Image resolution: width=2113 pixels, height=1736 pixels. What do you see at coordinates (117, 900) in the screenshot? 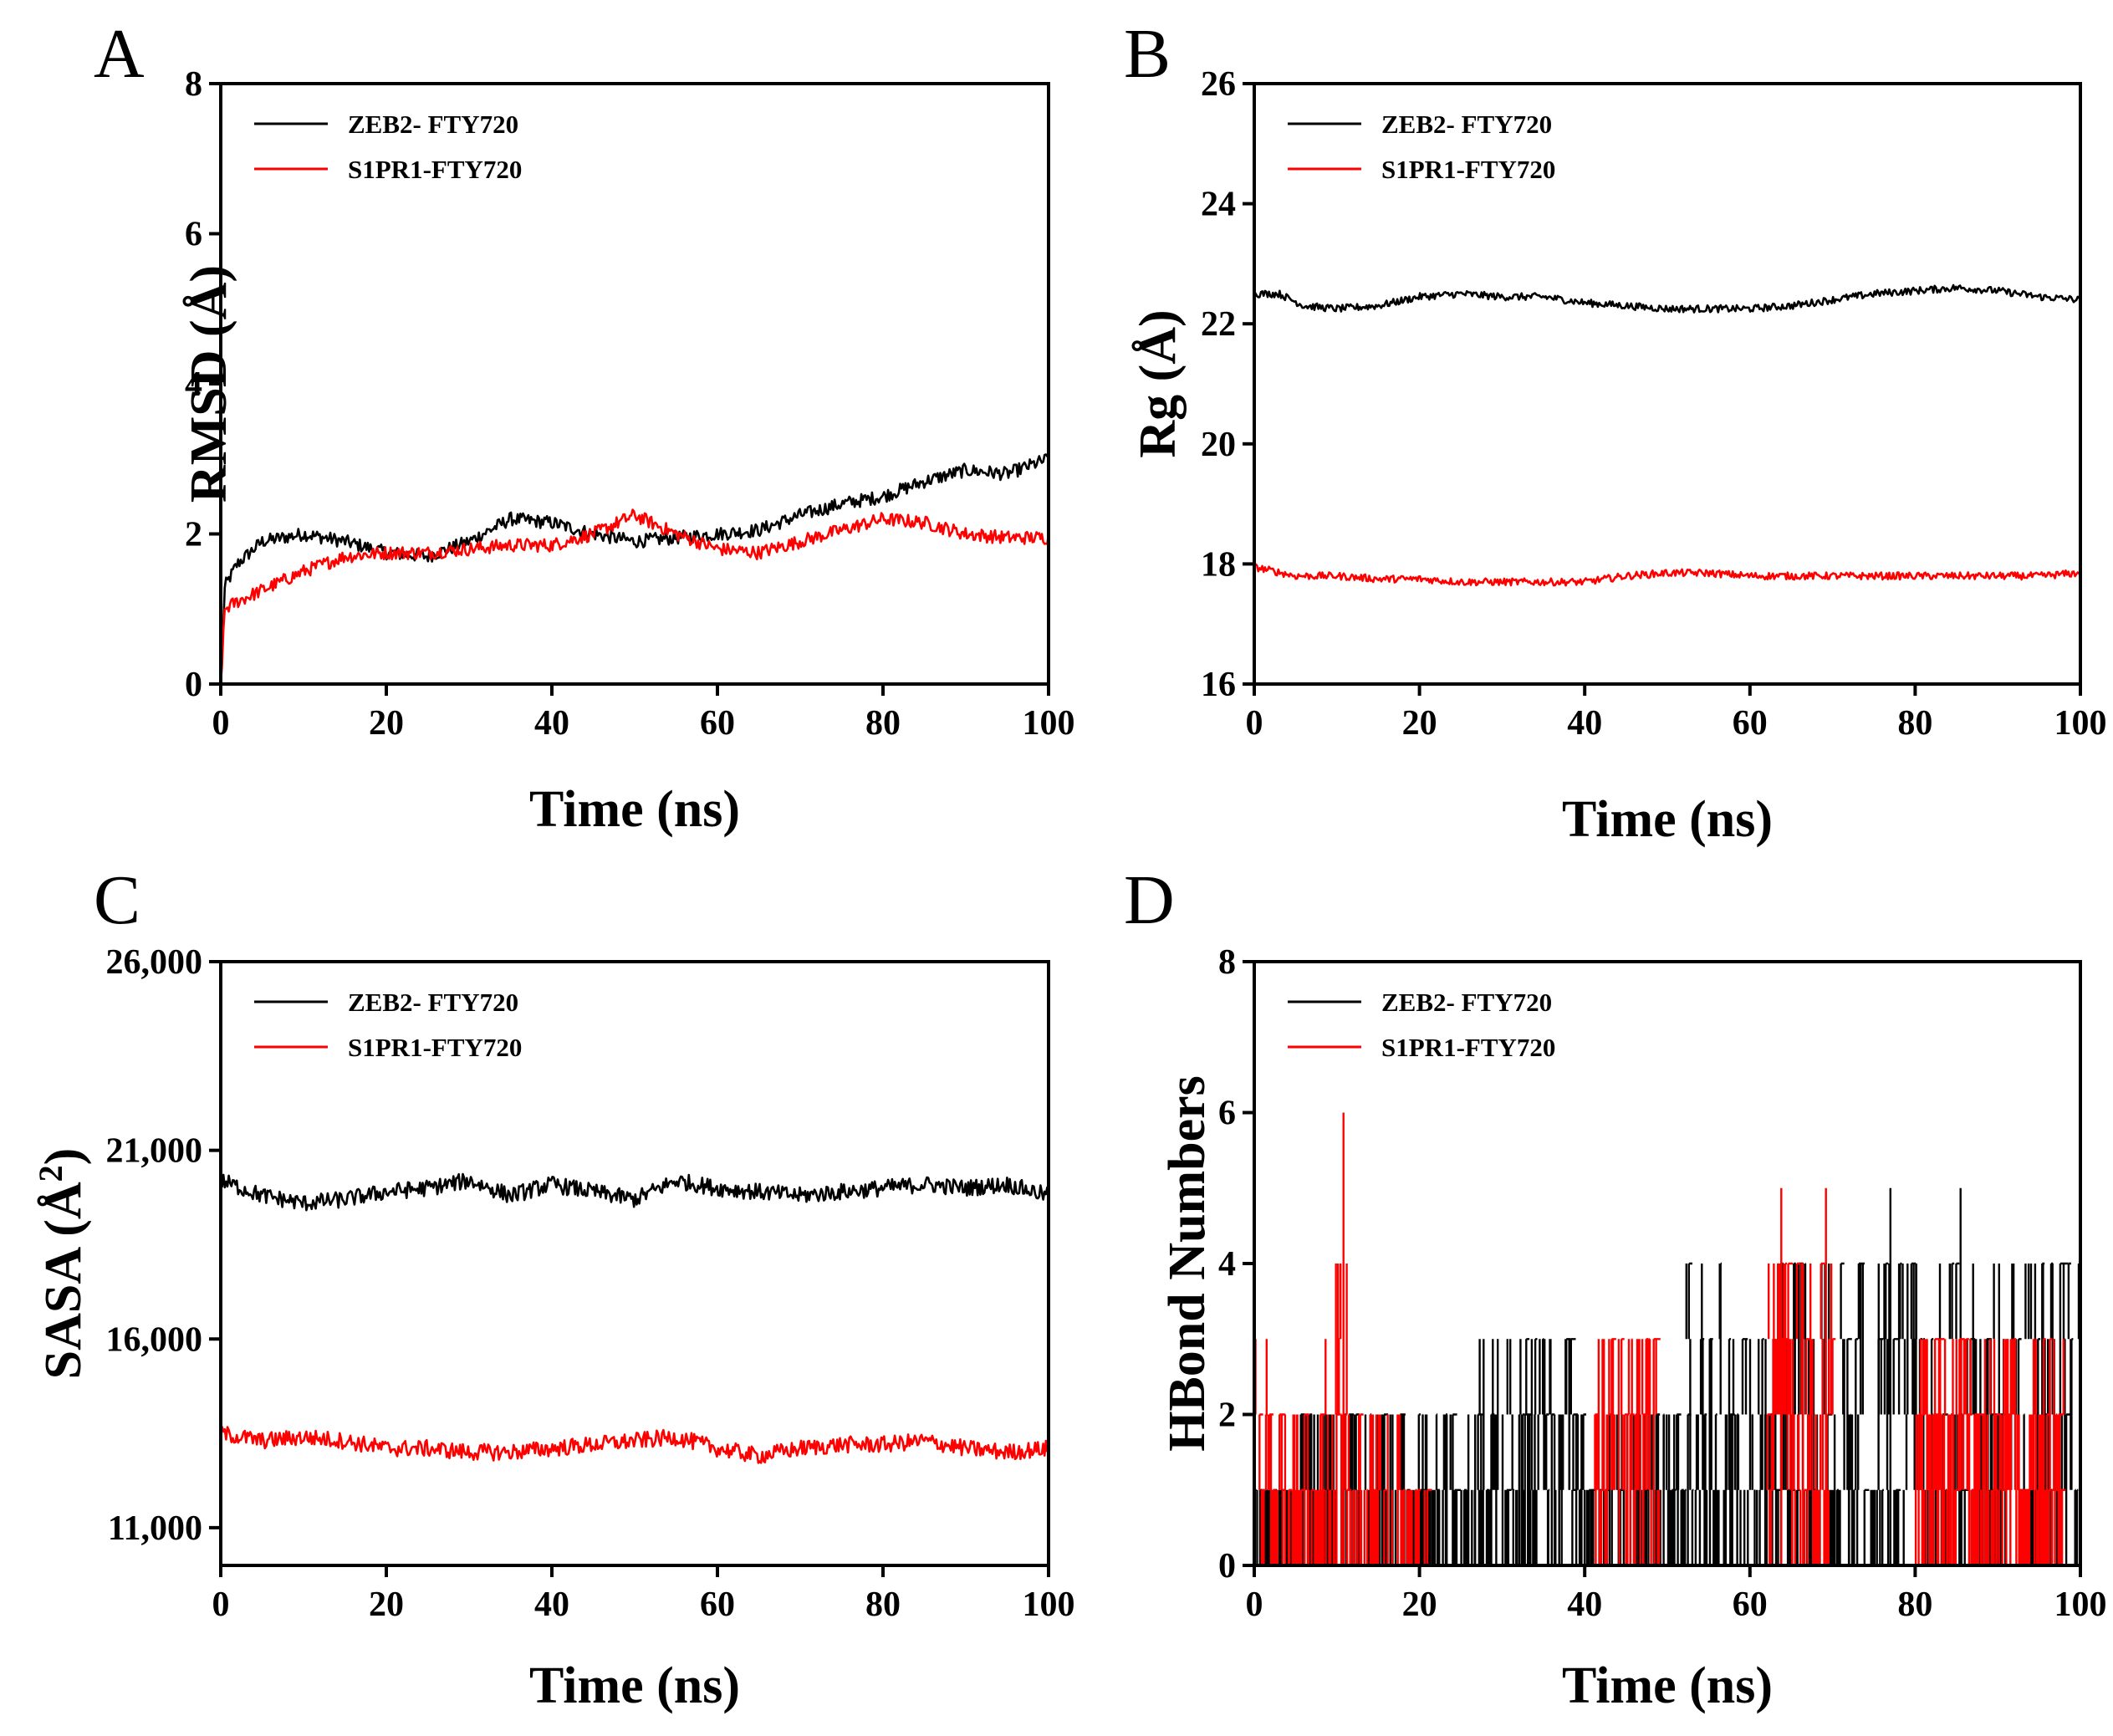
I see `panel-label: C` at bounding box center [117, 900].